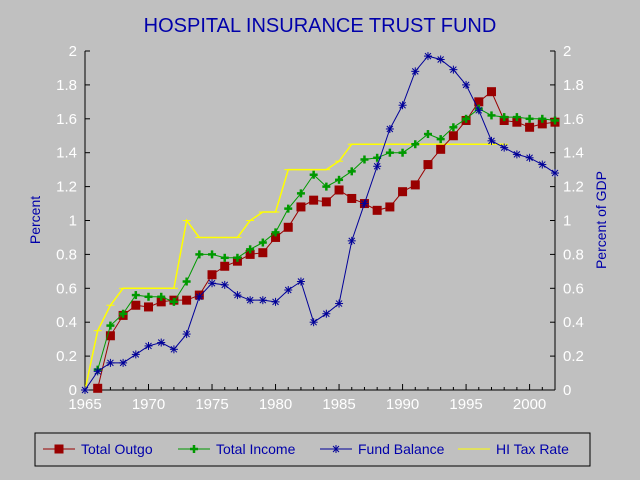 The height and width of the screenshot is (480, 640). What do you see at coordinates (573, 356) in the screenshot?
I see `y-tick-label-right: 0.2` at bounding box center [573, 356].